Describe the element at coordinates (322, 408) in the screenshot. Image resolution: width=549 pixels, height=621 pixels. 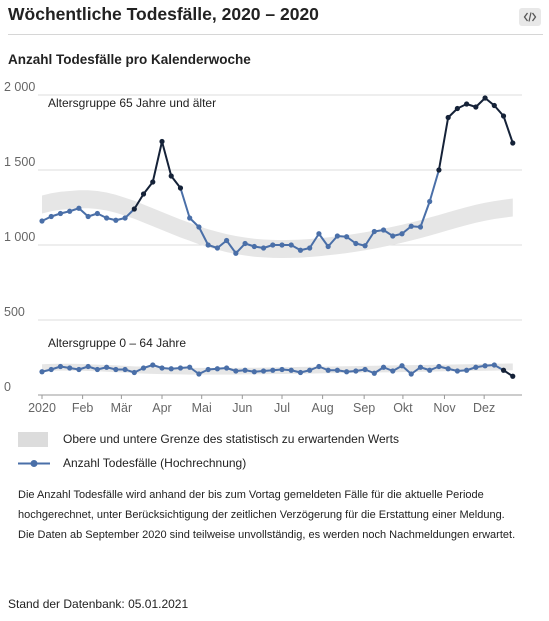
I see `x-tick-label: Aug` at that location.